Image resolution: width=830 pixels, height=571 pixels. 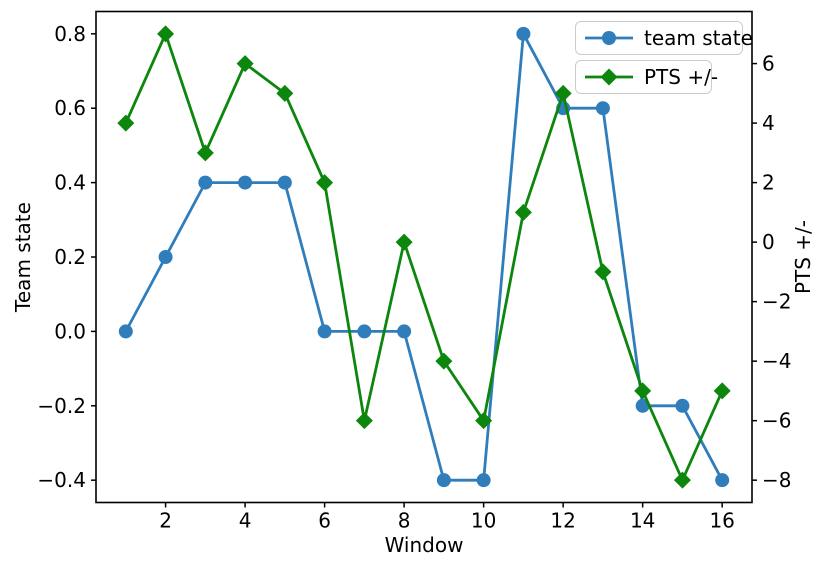 What do you see at coordinates (61, 406) in the screenshot?
I see `left-tick-label: −0.2` at bounding box center [61, 406].